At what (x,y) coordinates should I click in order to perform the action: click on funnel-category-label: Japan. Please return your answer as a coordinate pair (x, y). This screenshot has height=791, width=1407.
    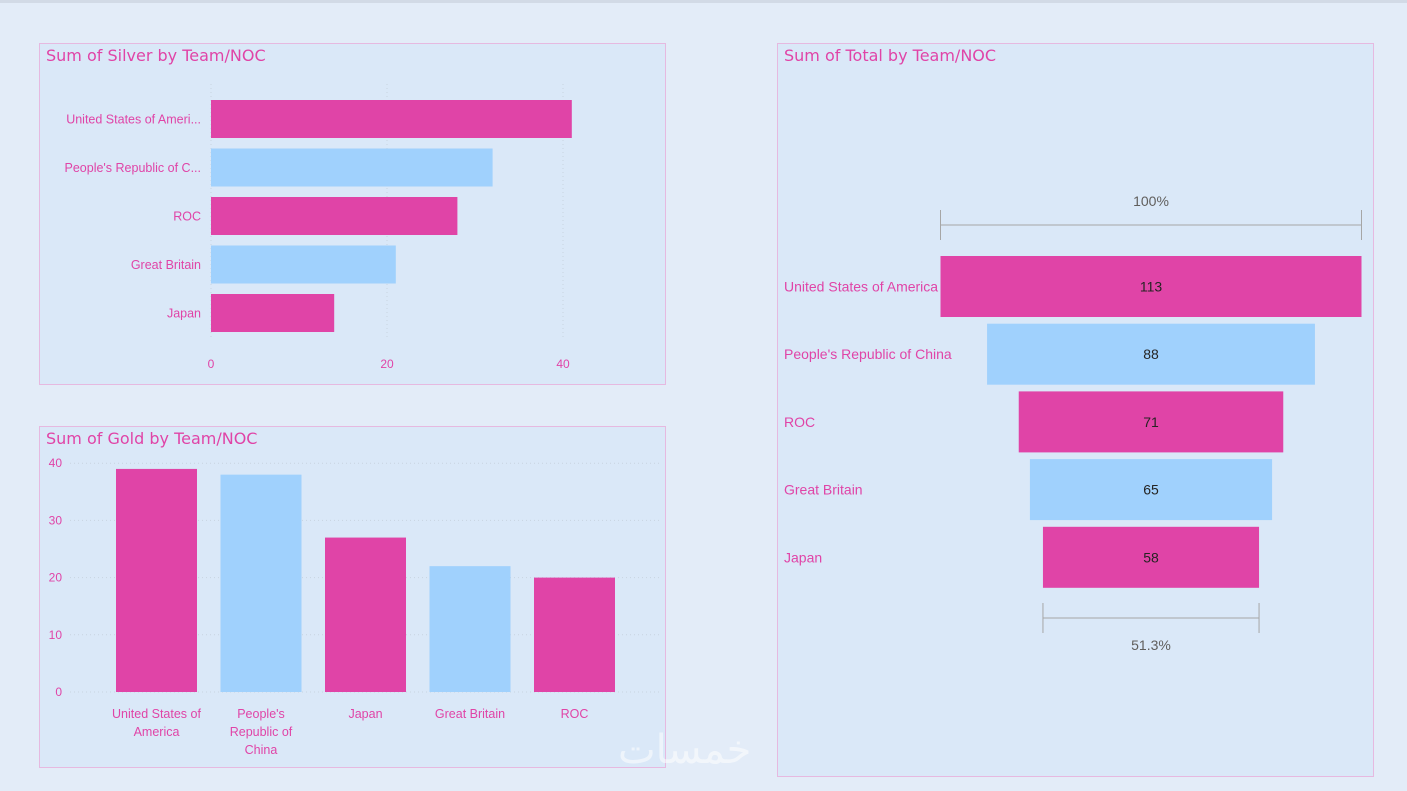
    Looking at the image, I should click on (803, 557).